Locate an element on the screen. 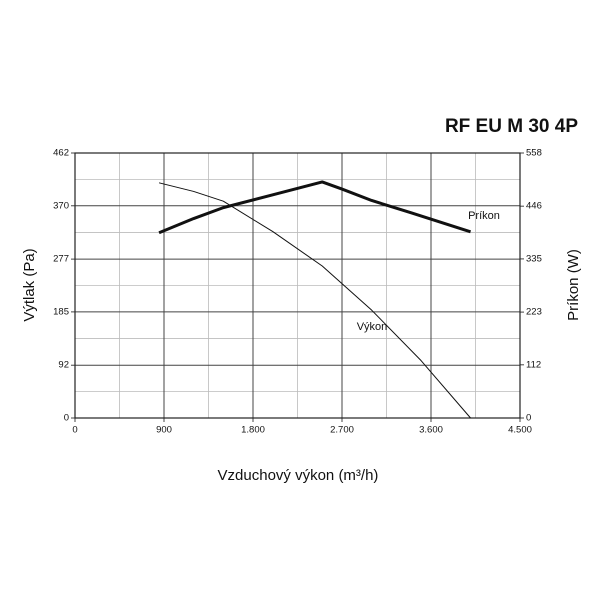 This screenshot has height=600, width=600. series-line is located at coordinates (315, 207).